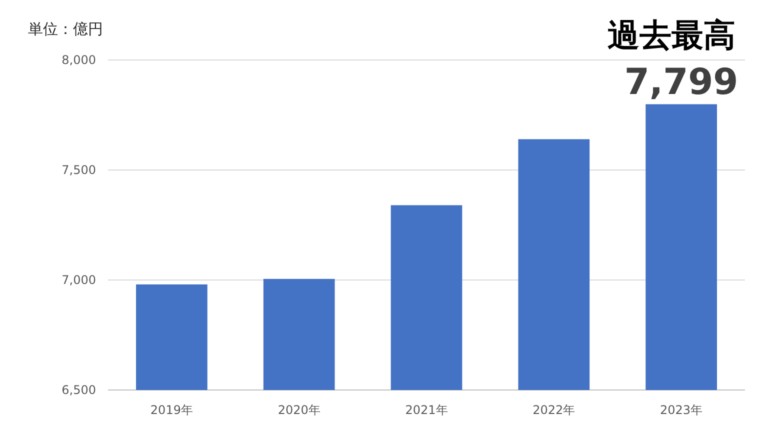 The width and height of the screenshot is (768, 430). Describe the element at coordinates (426, 410) in the screenshot. I see `x-tick-label: 2021年` at that location.